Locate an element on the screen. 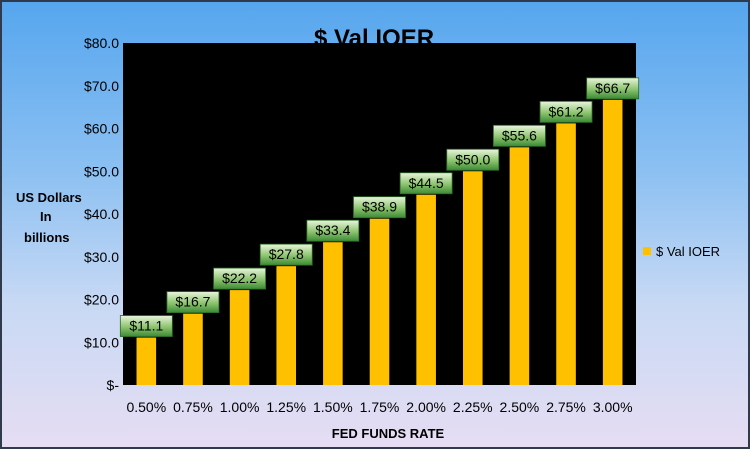 This screenshot has width=750, height=449. data-label: $61.2 is located at coordinates (566, 111).